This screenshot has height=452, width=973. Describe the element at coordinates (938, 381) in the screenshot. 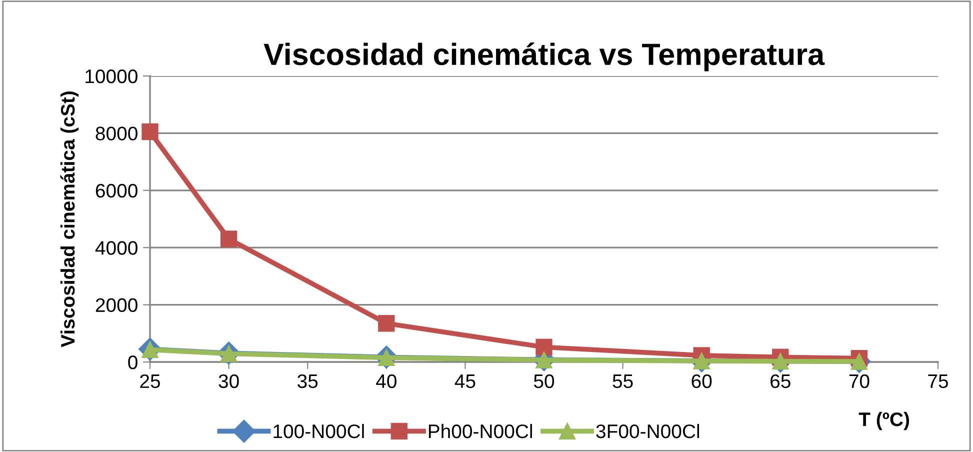

I see `x-tick-label: 75` at that location.